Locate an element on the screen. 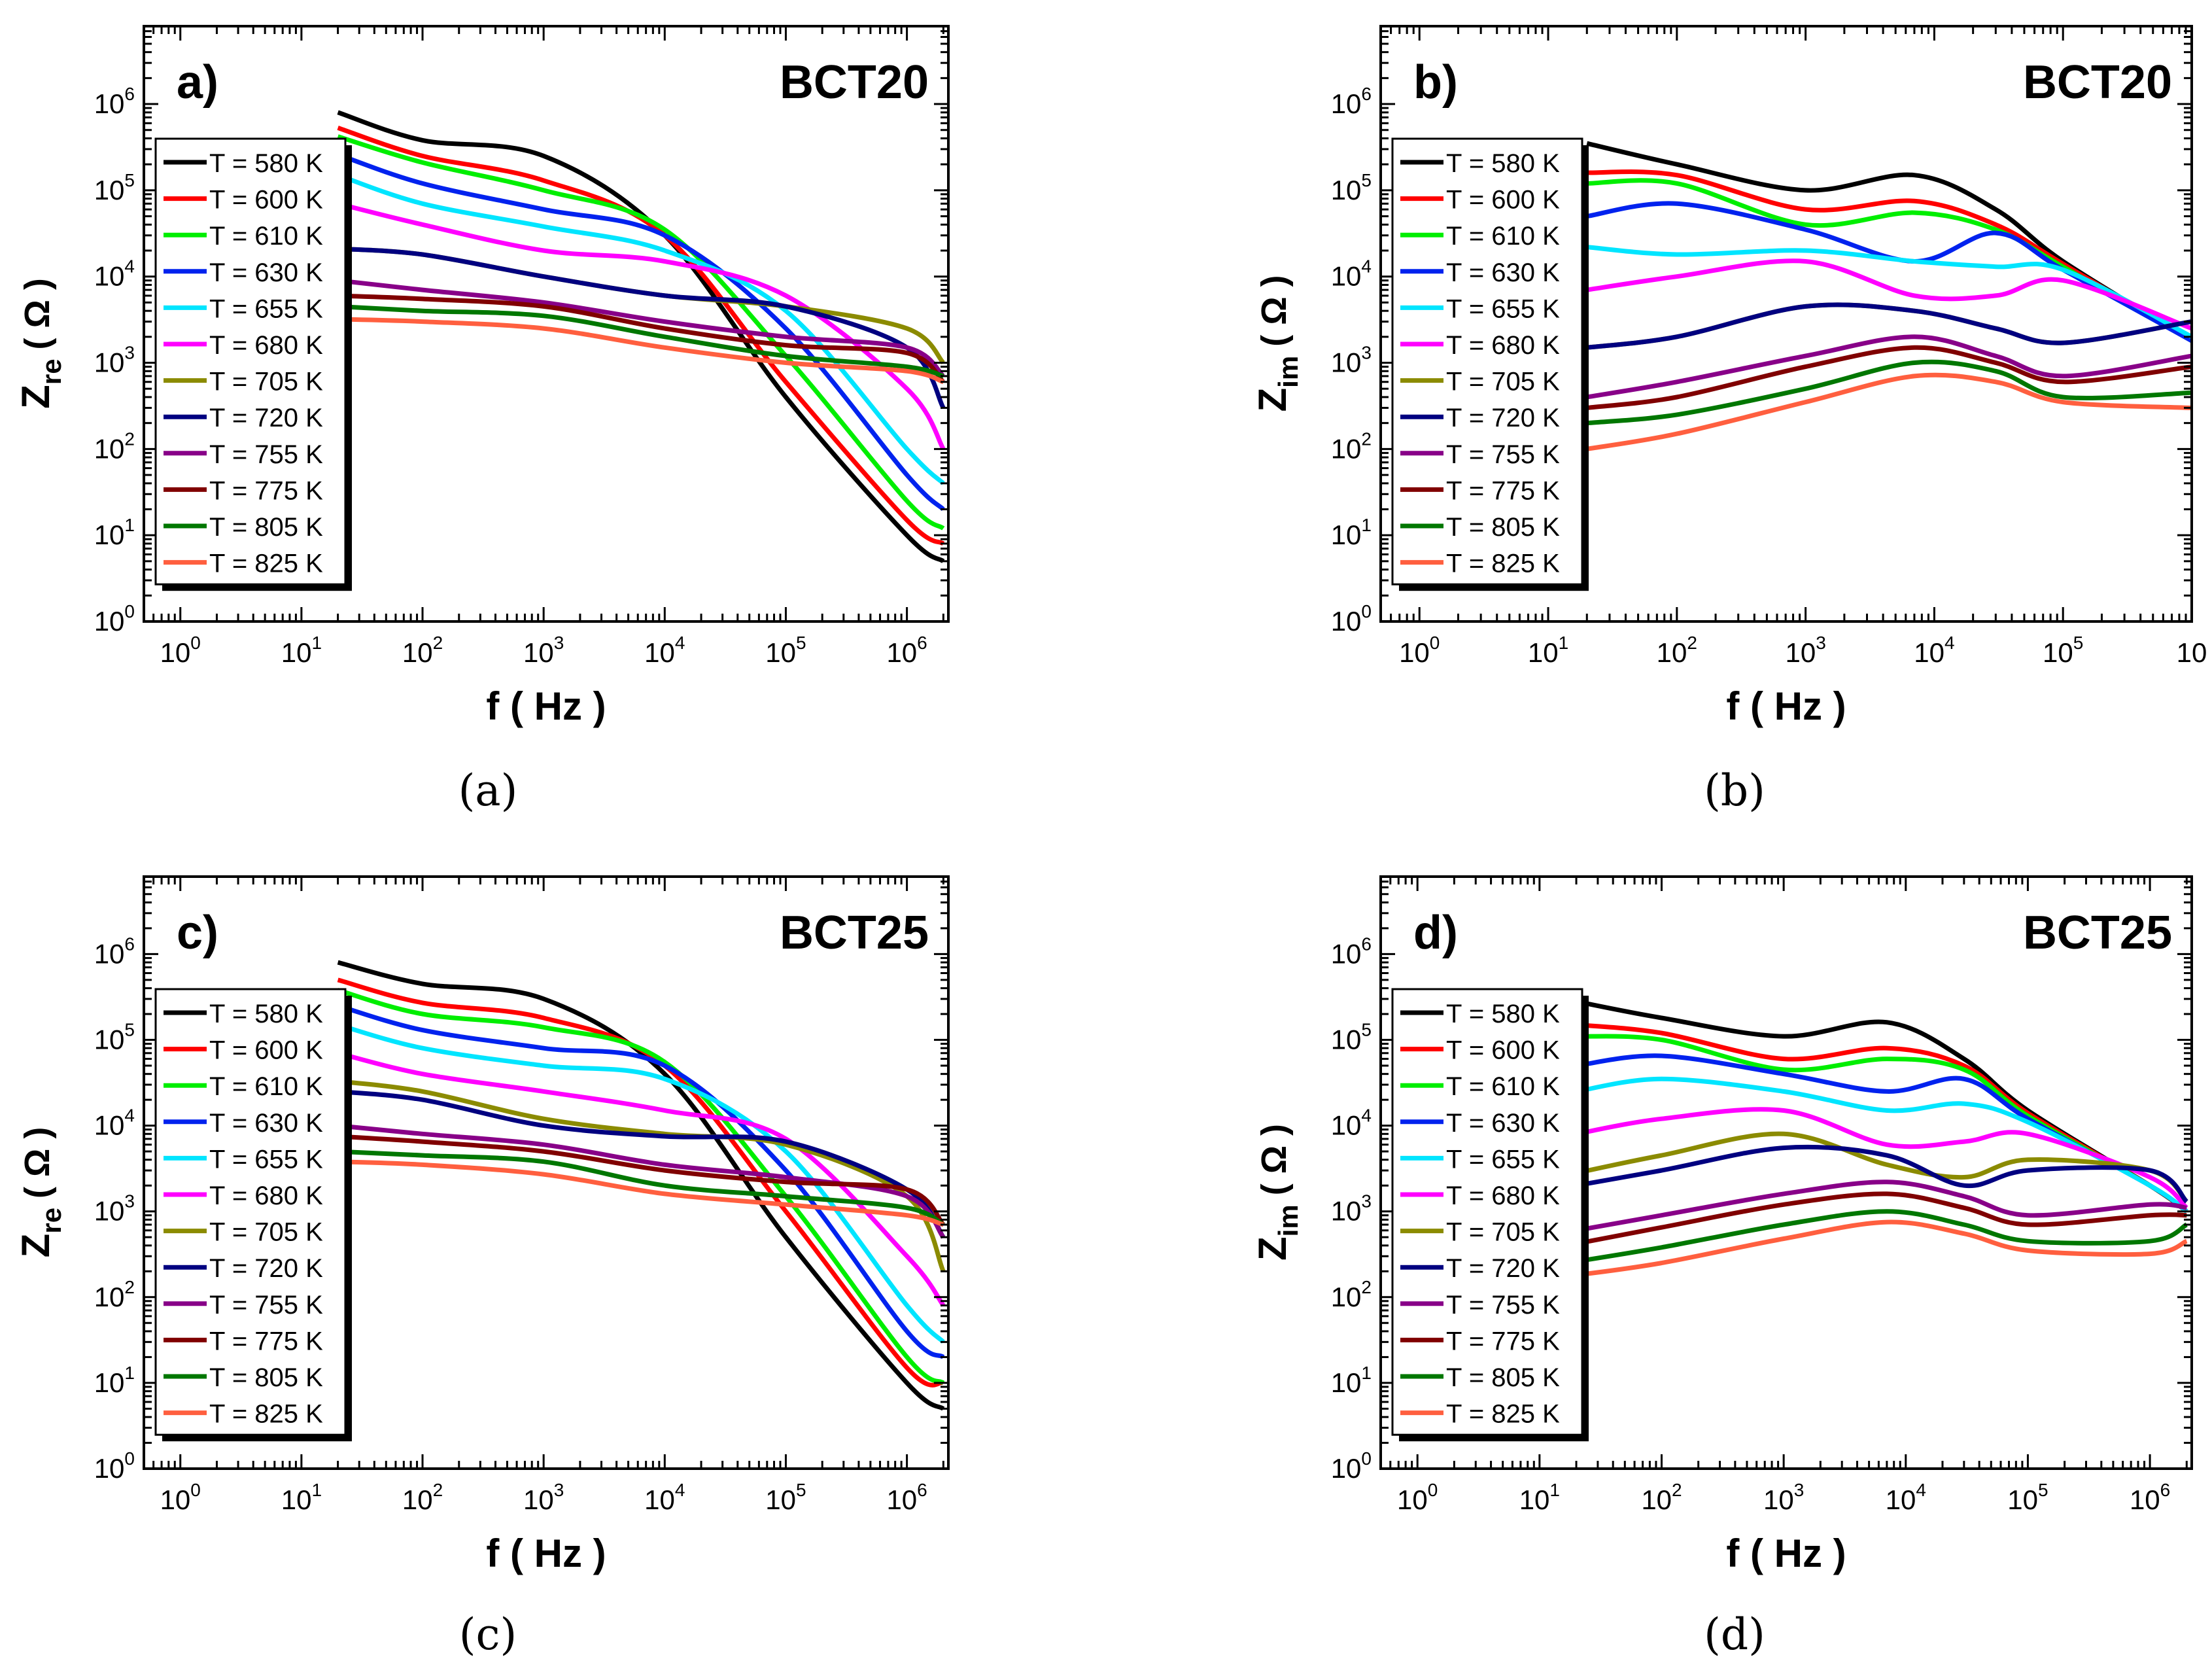 The width and height of the screenshot is (2212, 1678). series-line-T610 is located at coordinates (641, 332).